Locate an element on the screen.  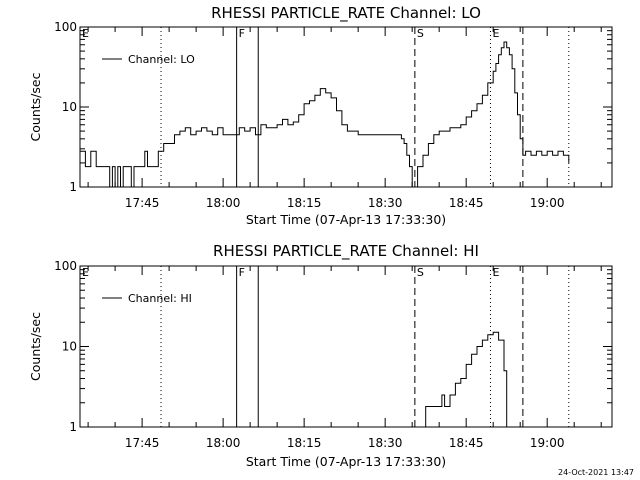
chart-title: RHESSI PARTICLE_RATE Channel: HI is located at coordinates (346, 251).